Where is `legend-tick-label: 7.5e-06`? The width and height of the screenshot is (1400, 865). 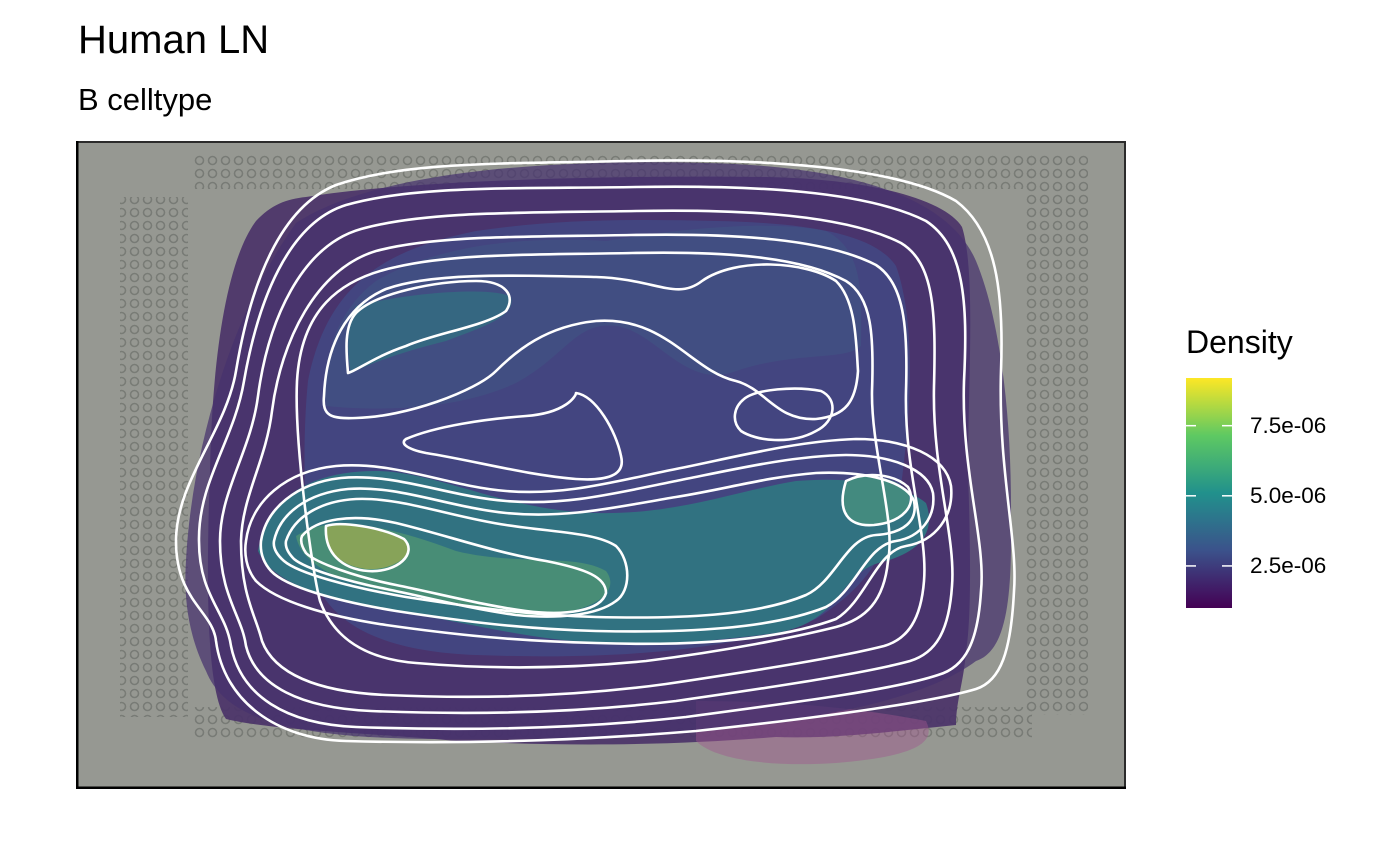 legend-tick-label: 7.5e-06 is located at coordinates (1288, 425).